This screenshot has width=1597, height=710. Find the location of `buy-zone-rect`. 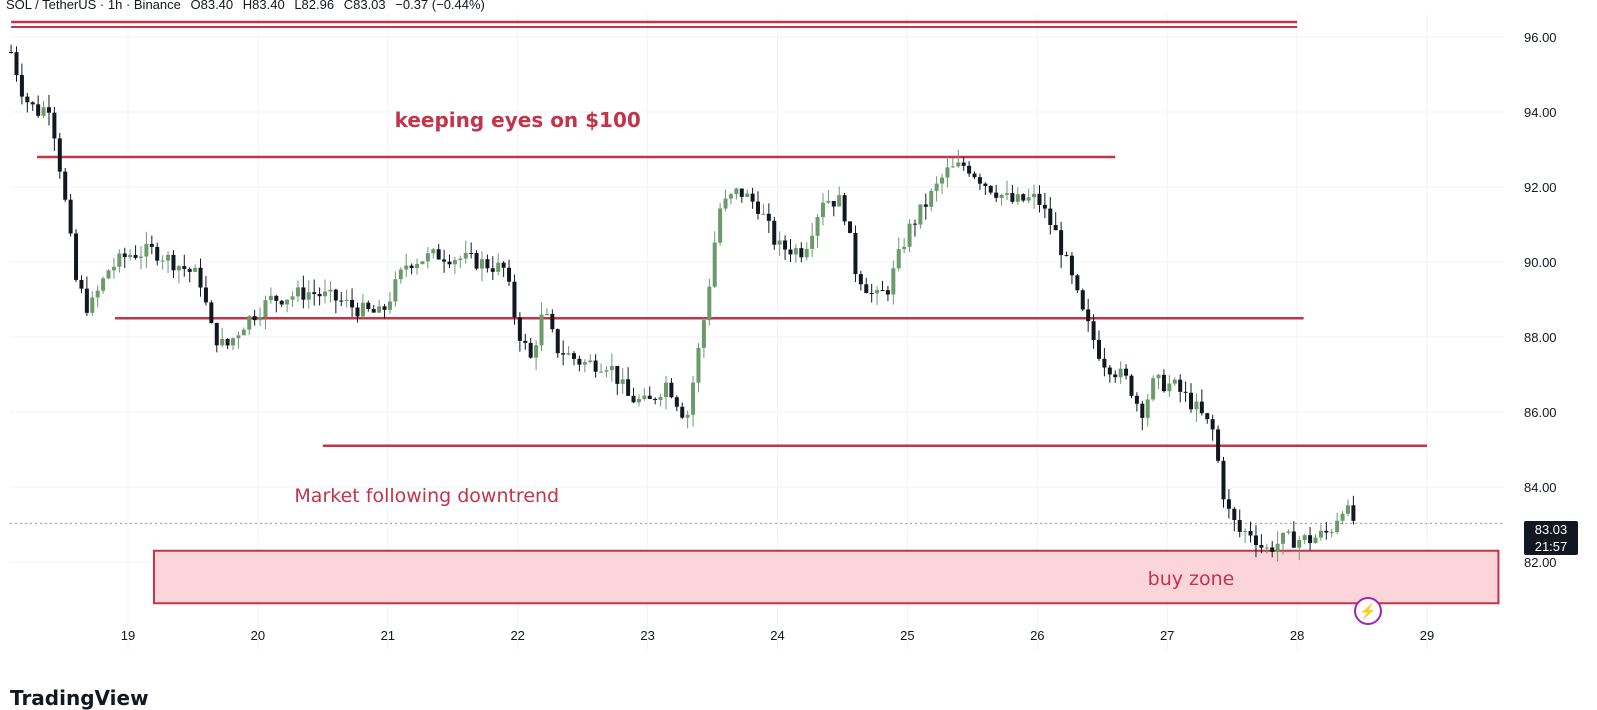

buy-zone-rect is located at coordinates (826, 577).